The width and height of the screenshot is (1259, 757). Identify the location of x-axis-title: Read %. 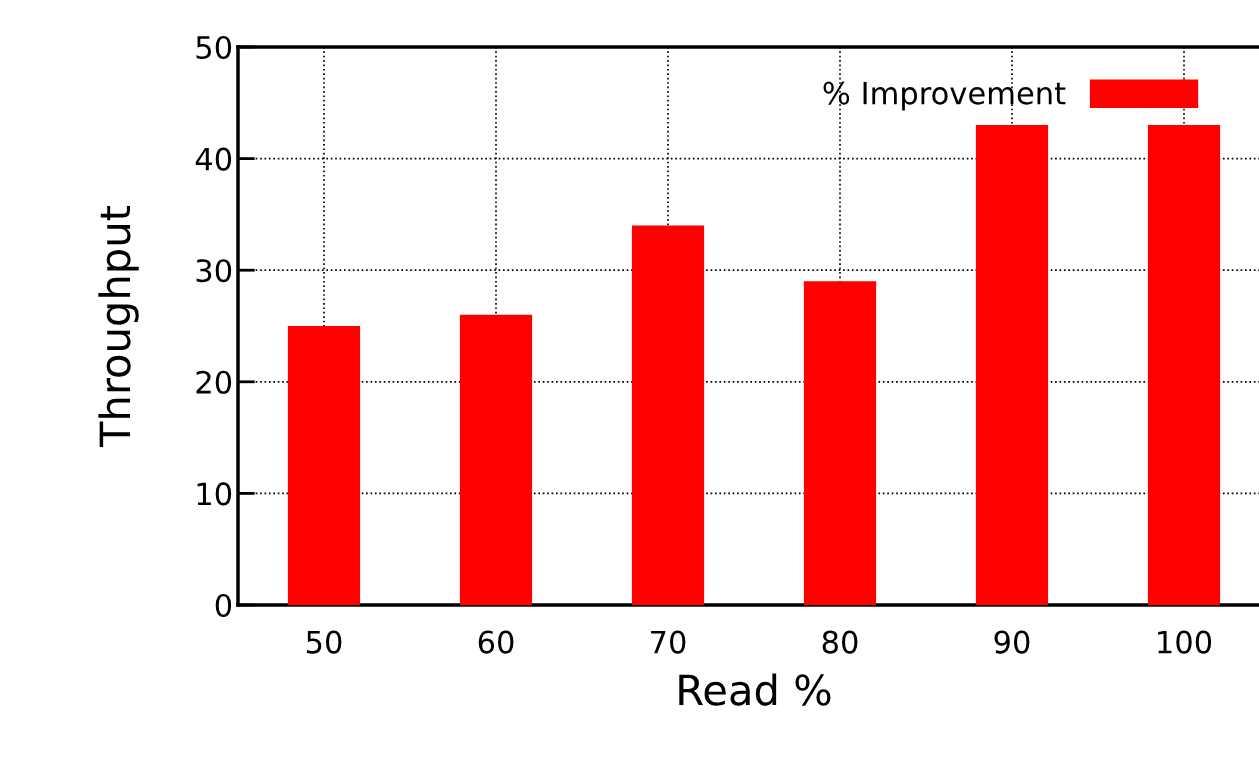
(755, 689).